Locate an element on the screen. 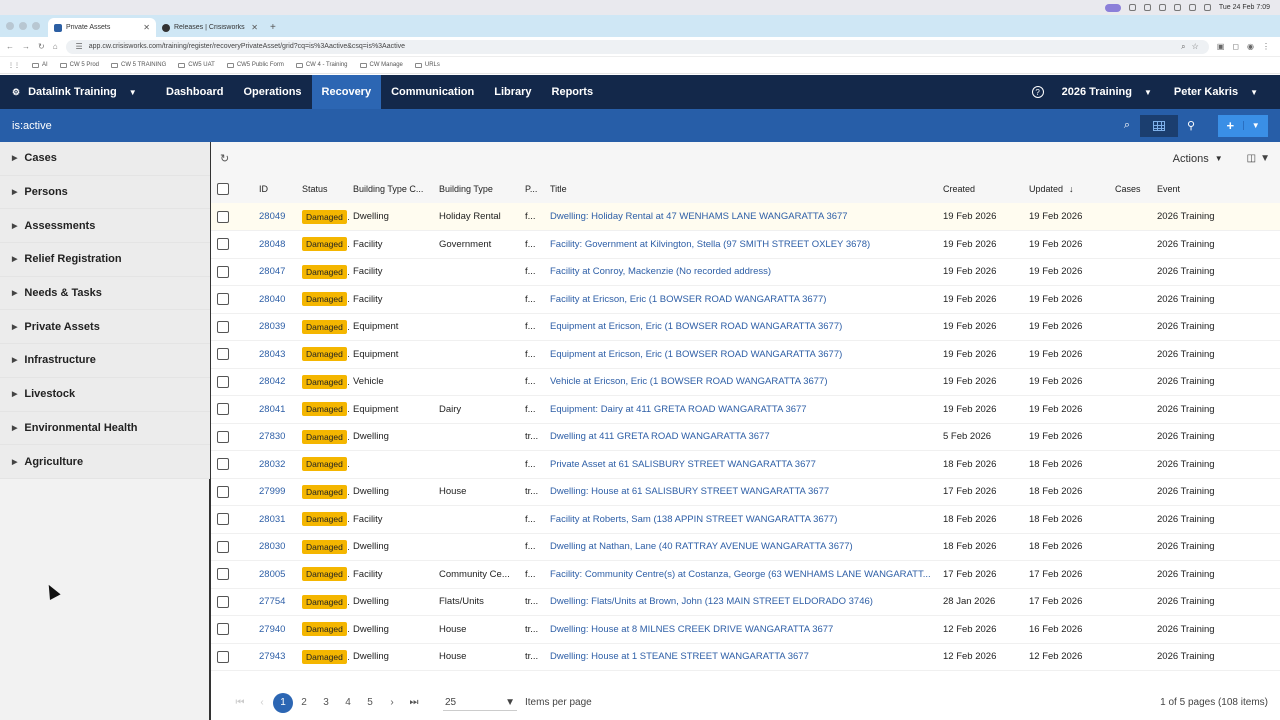 The width and height of the screenshot is (1280, 720). zoom-icon: ⌕ is located at coordinates (1183, 46).